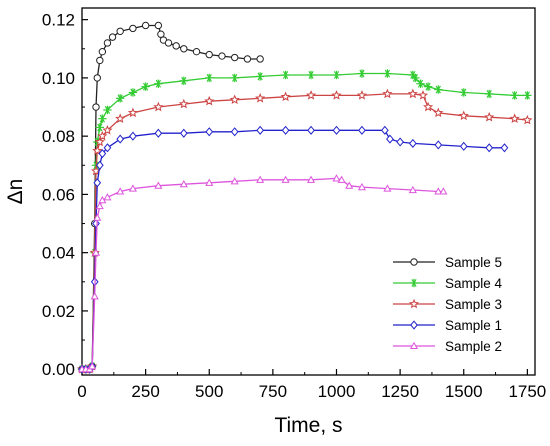  Describe the element at coordinates (447, 262) in the screenshot. I see `legend-entry: Sample 5` at that location.